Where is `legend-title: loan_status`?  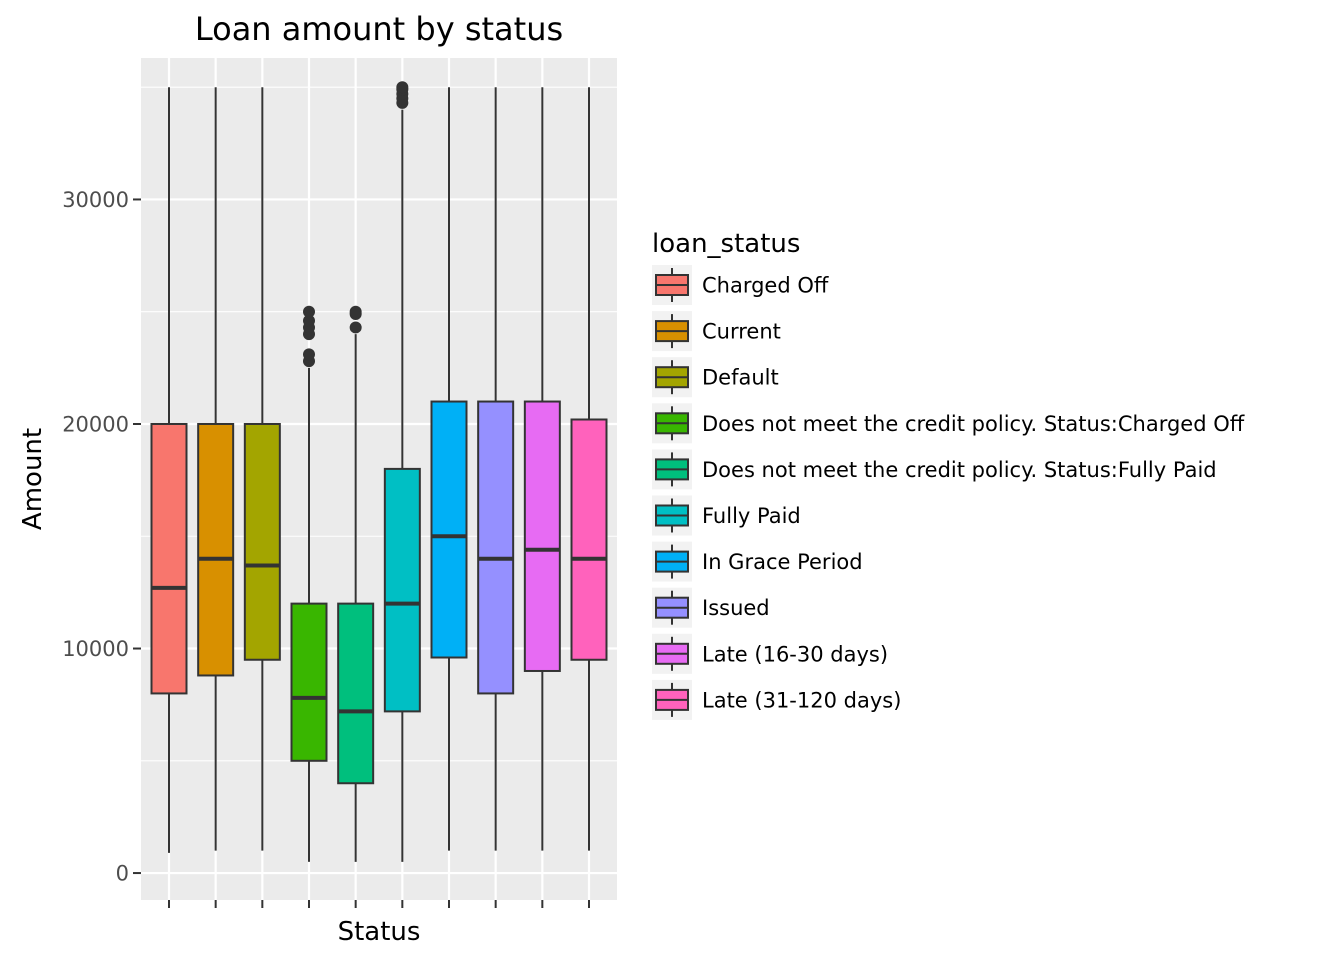
legend-title: loan_status is located at coordinates (726, 244).